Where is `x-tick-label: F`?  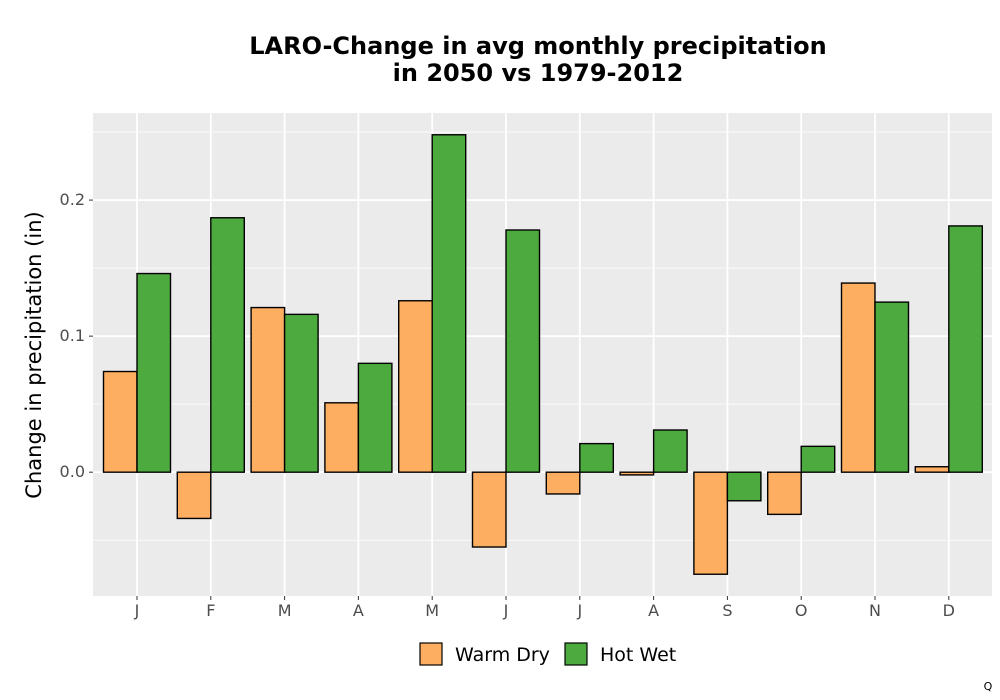
x-tick-label: F is located at coordinates (210, 610).